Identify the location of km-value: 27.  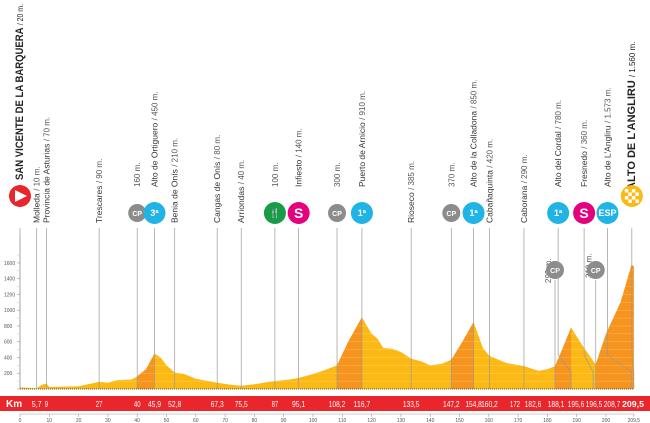
(99, 404).